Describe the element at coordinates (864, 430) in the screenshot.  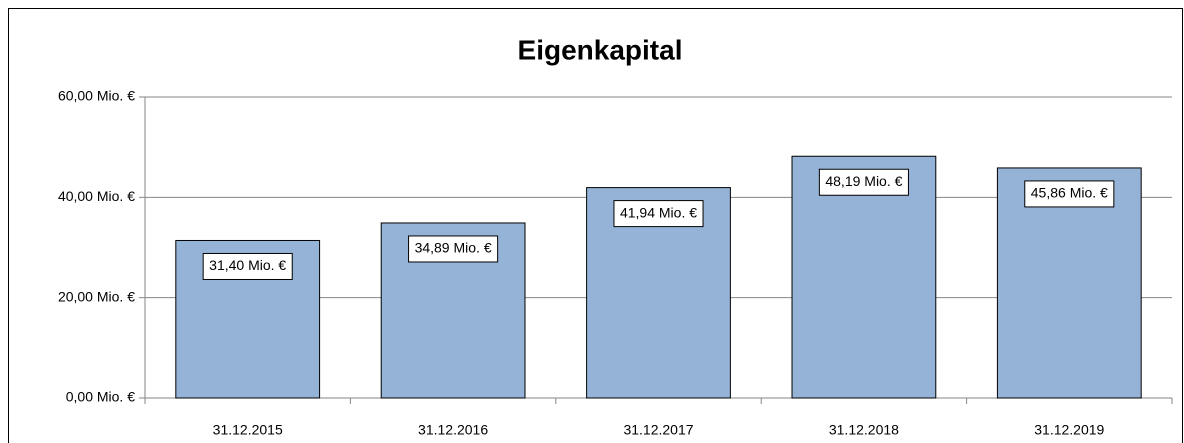
I see `x-tick-label: 31.12.2018` at that location.